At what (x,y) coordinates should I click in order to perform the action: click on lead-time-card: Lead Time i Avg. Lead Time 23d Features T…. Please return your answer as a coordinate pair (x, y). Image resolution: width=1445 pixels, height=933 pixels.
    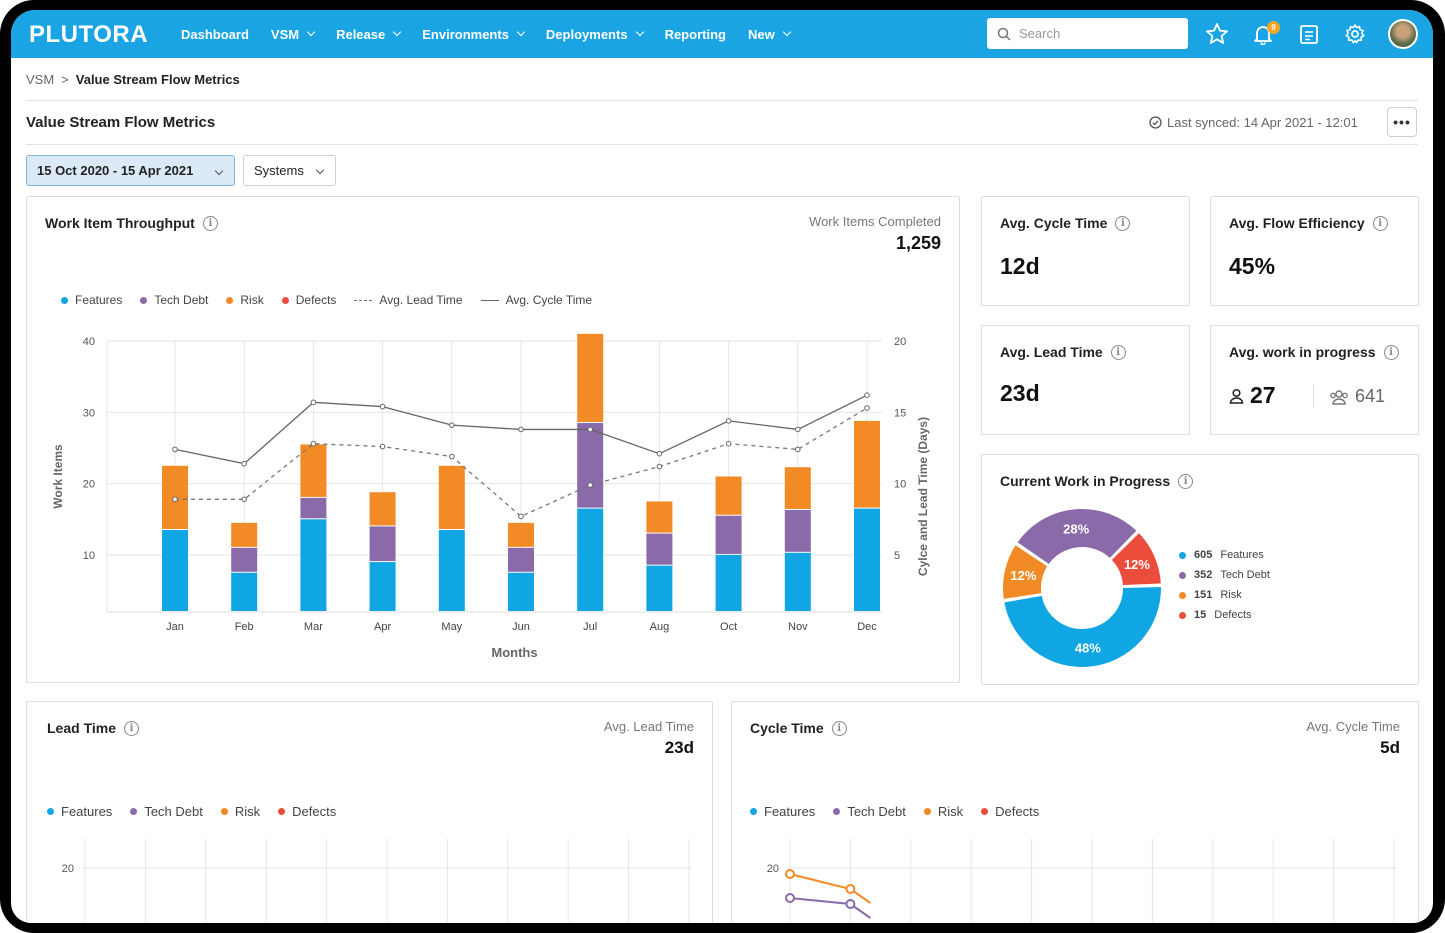
    Looking at the image, I should click on (369, 812).